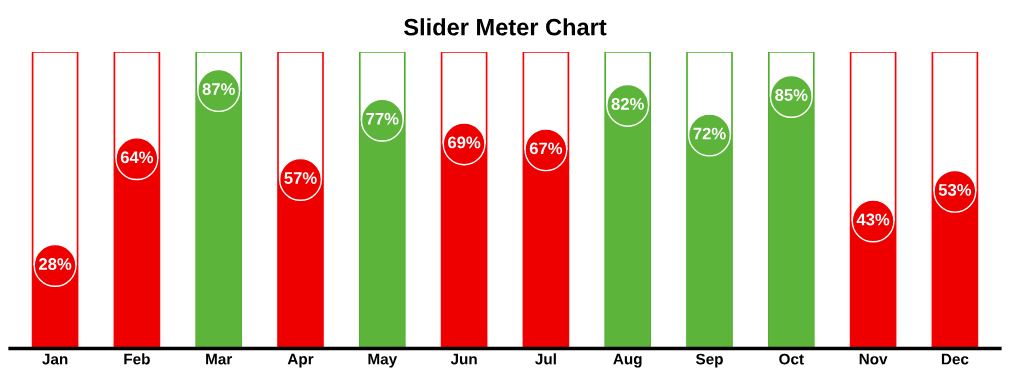 Image resolution: width=1010 pixels, height=385 pixels. What do you see at coordinates (709, 133) in the screenshot?
I see `data-label: 72%` at bounding box center [709, 133].